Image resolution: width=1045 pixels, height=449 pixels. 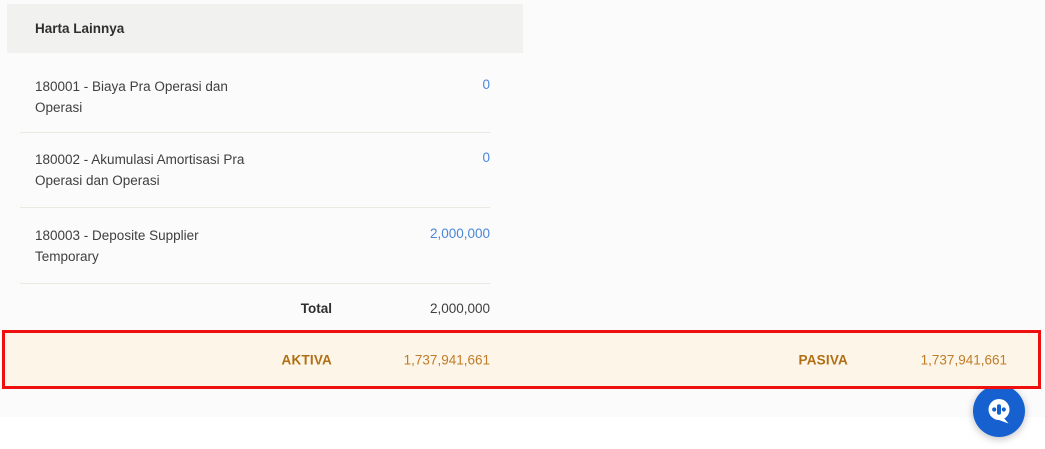 What do you see at coordinates (131, 97) in the screenshot?
I see `account-row-label: 180001 - Biaya Pra Operasi dan Operasi` at bounding box center [131, 97].